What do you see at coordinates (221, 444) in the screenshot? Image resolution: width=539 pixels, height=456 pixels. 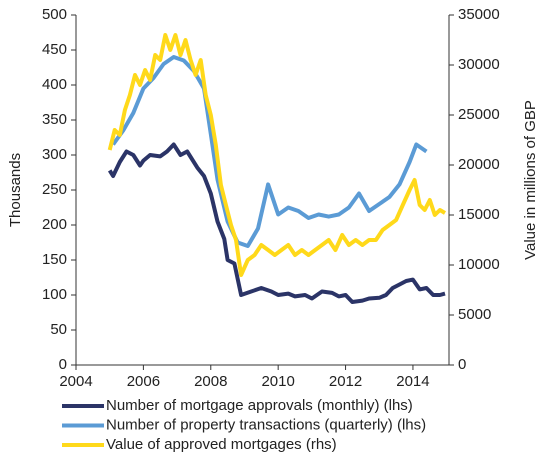 I see `legend-label: Value of approved mortgages (rhs)` at bounding box center [221, 444].